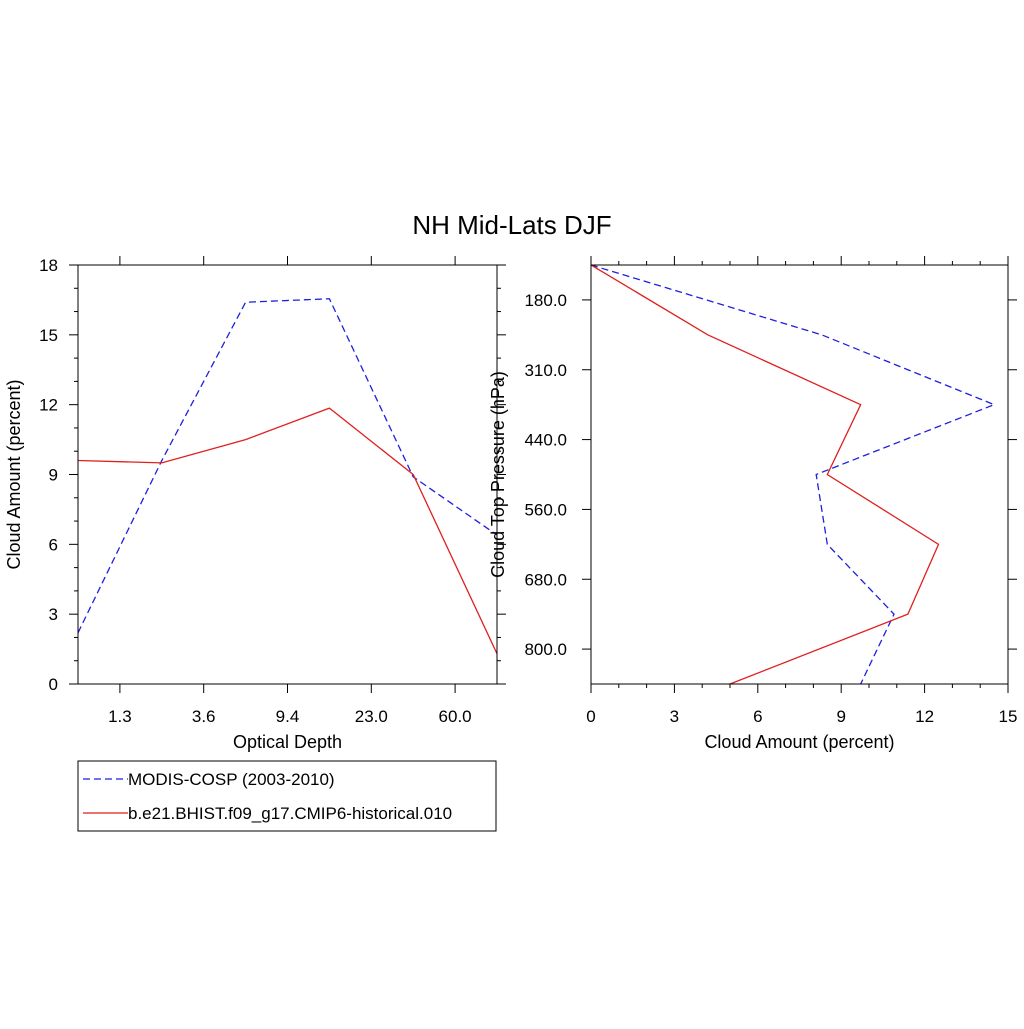 Image resolution: width=1024 pixels, height=1029 pixels. I want to click on right-xtick-label: 6, so click(757, 716).